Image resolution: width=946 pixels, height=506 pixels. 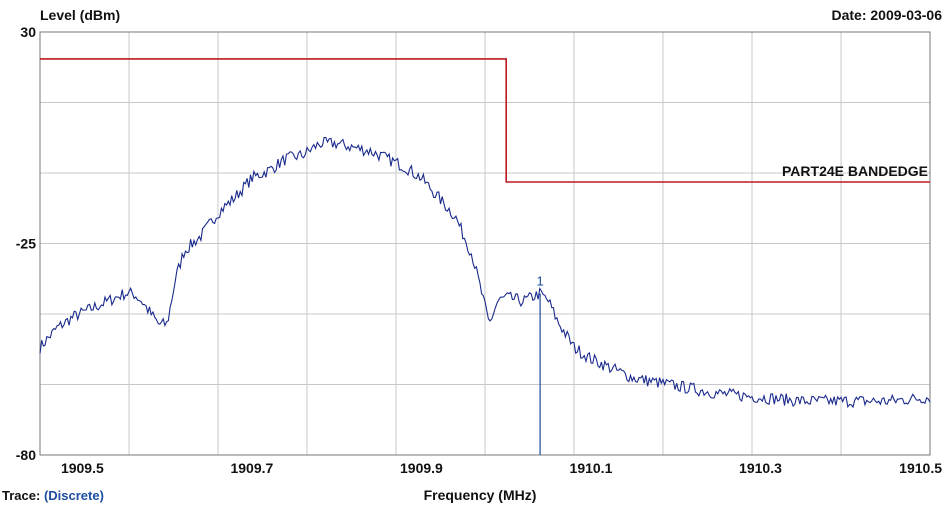 What do you see at coordinates (760, 468) in the screenshot?
I see `x-tick-label: 1910.3` at bounding box center [760, 468].